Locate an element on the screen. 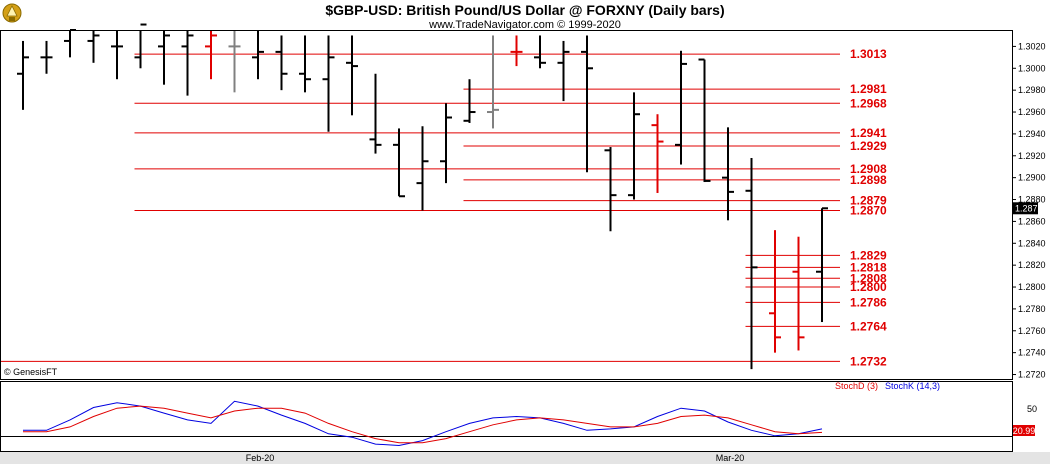 The width and height of the screenshot is (1050, 469). genesis-logo-icon is located at coordinates (12, 13).